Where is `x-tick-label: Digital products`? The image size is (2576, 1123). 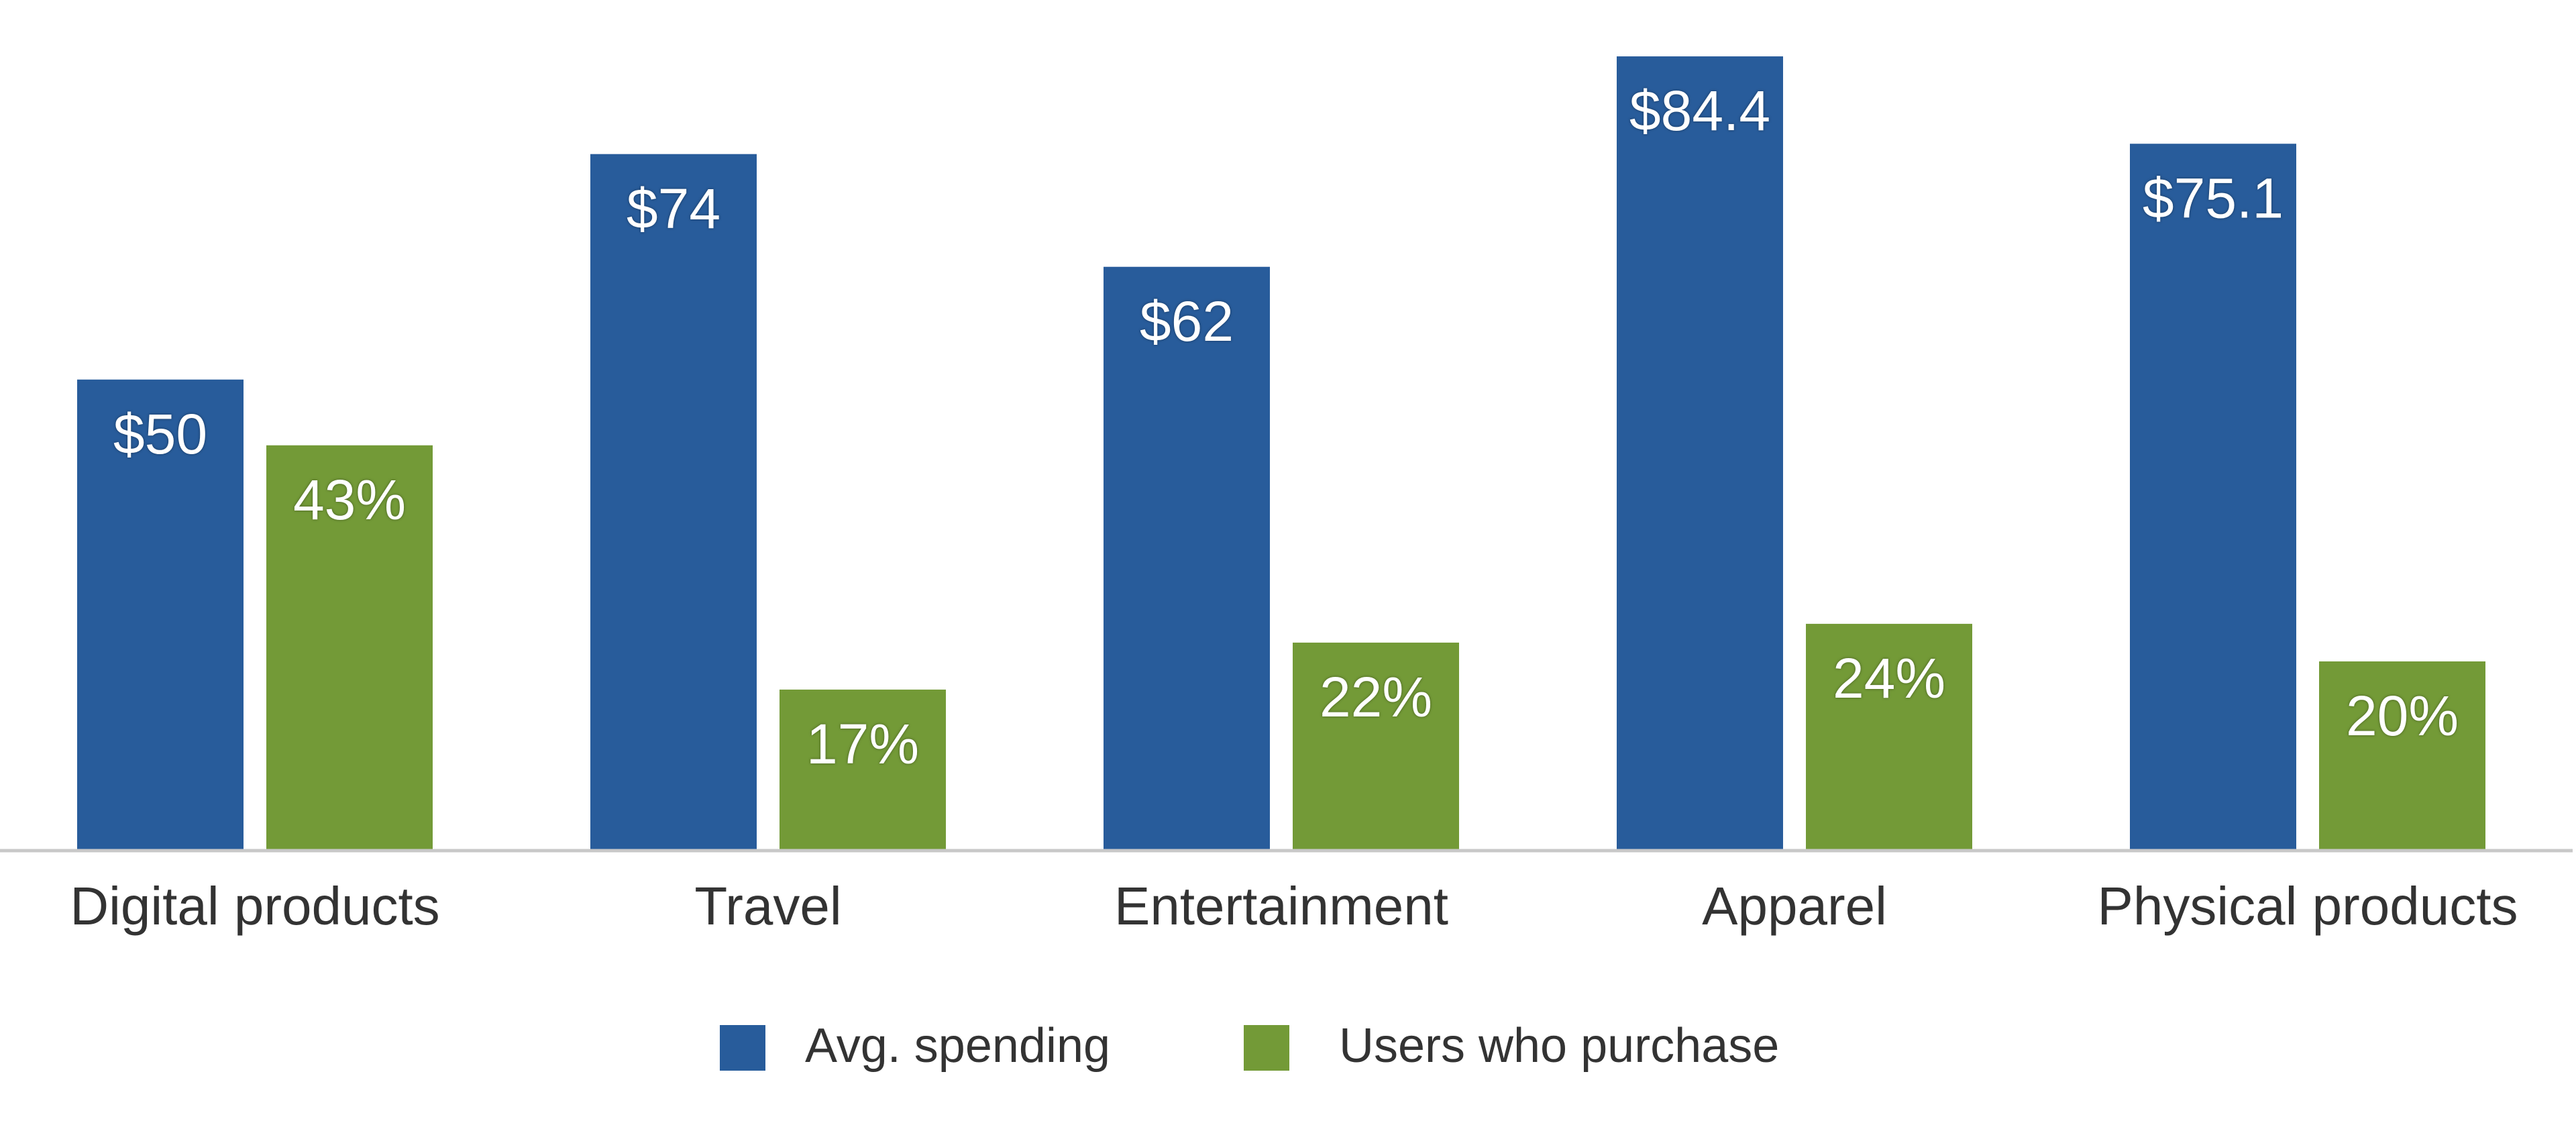 x-tick-label: Digital products is located at coordinates (254, 906).